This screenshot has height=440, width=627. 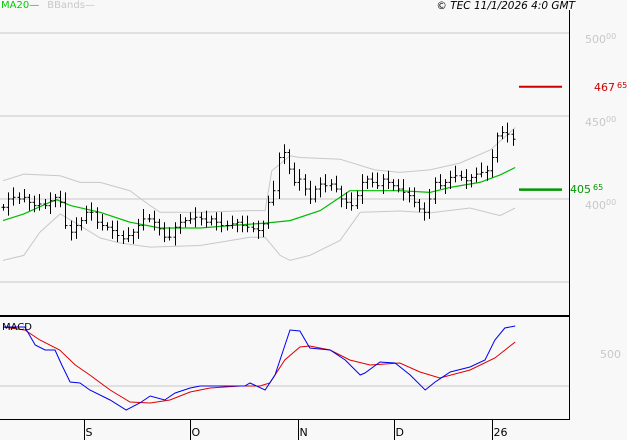 I want to click on x-axis-ticks, so click(x=288, y=430).